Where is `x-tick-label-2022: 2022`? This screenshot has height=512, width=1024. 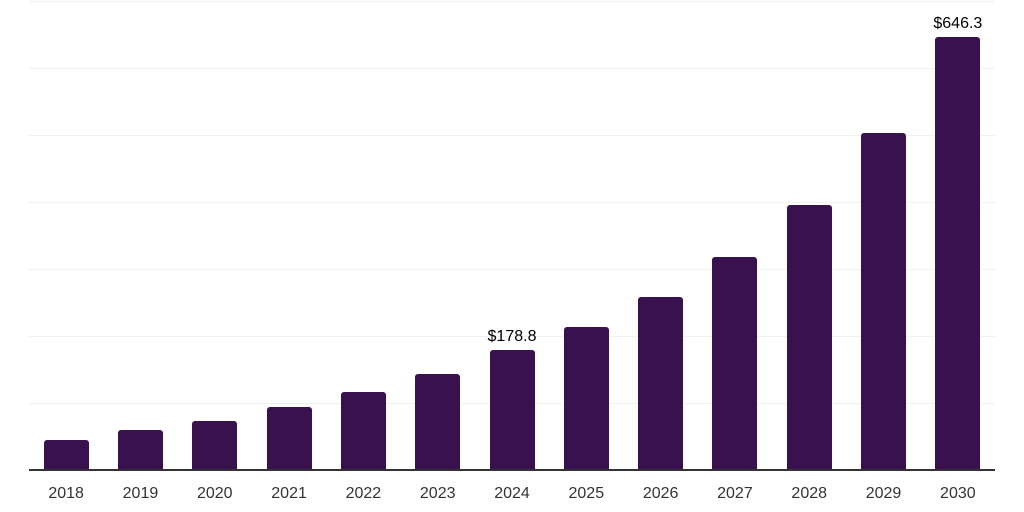
x-tick-label-2022: 2022 is located at coordinates (363, 493).